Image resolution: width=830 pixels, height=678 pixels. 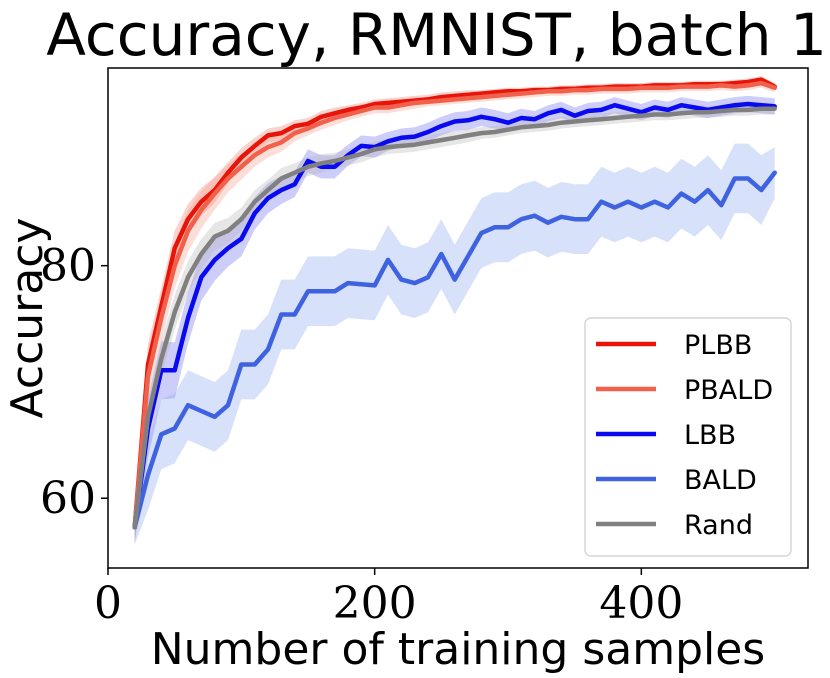 I want to click on legend: PLBB PBALD LBB BALD Rand, so click(x=688, y=437).